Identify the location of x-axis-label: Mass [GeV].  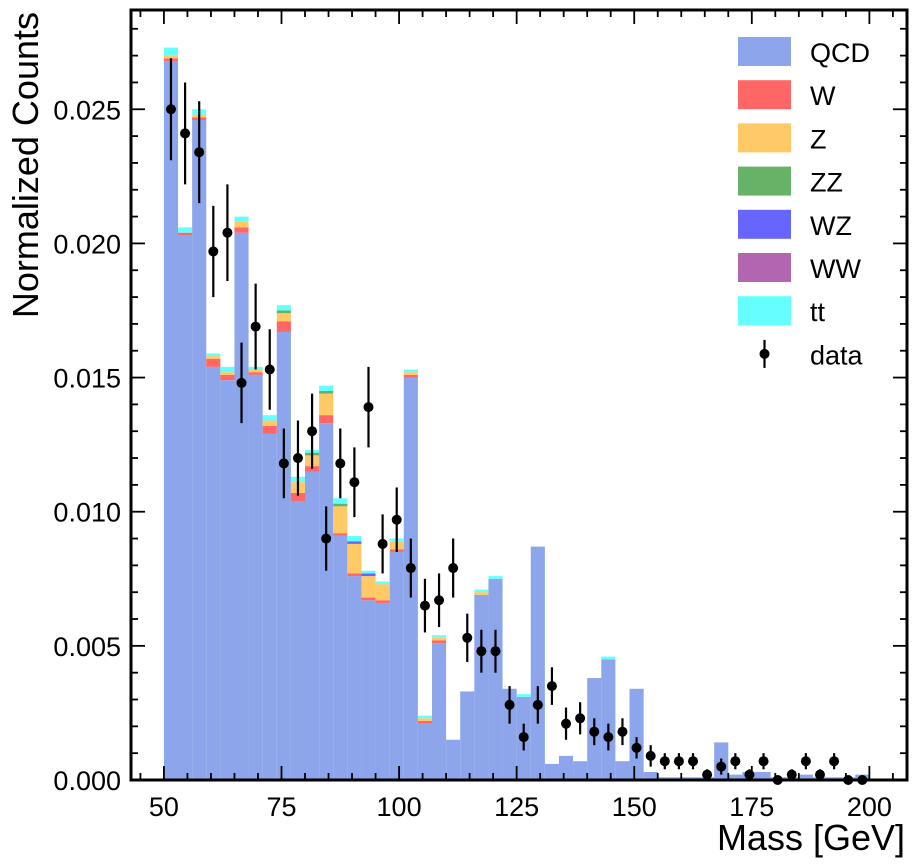
(811, 837).